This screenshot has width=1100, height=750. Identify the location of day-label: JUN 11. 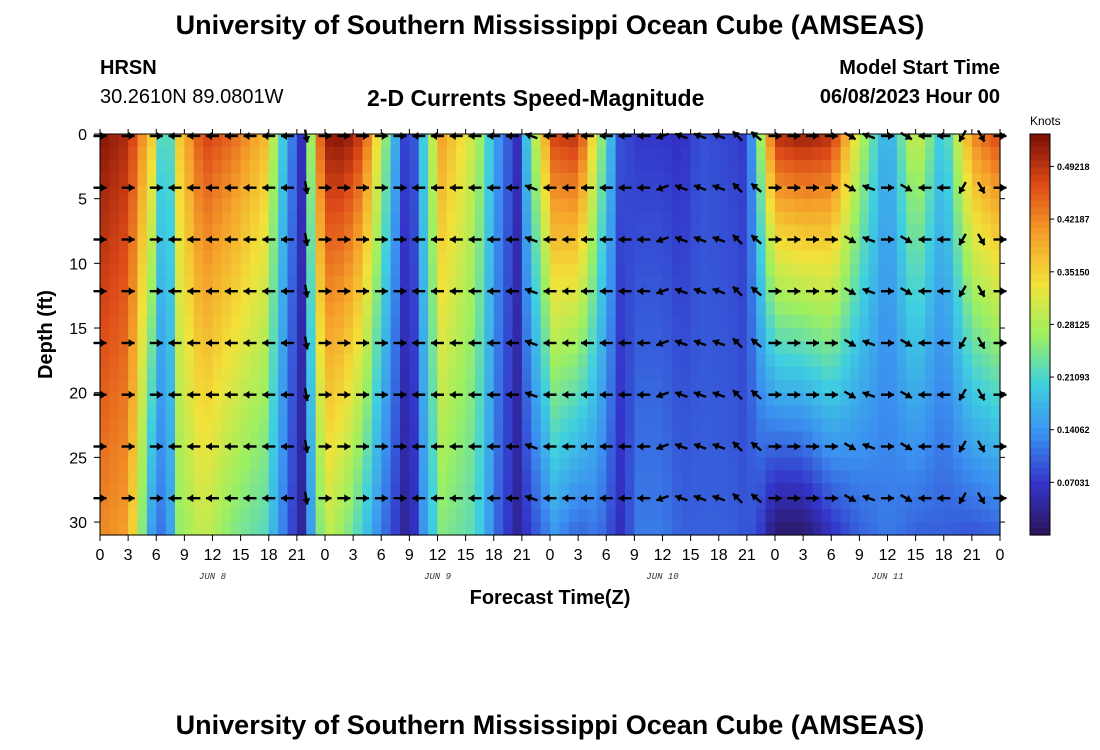
(887, 577).